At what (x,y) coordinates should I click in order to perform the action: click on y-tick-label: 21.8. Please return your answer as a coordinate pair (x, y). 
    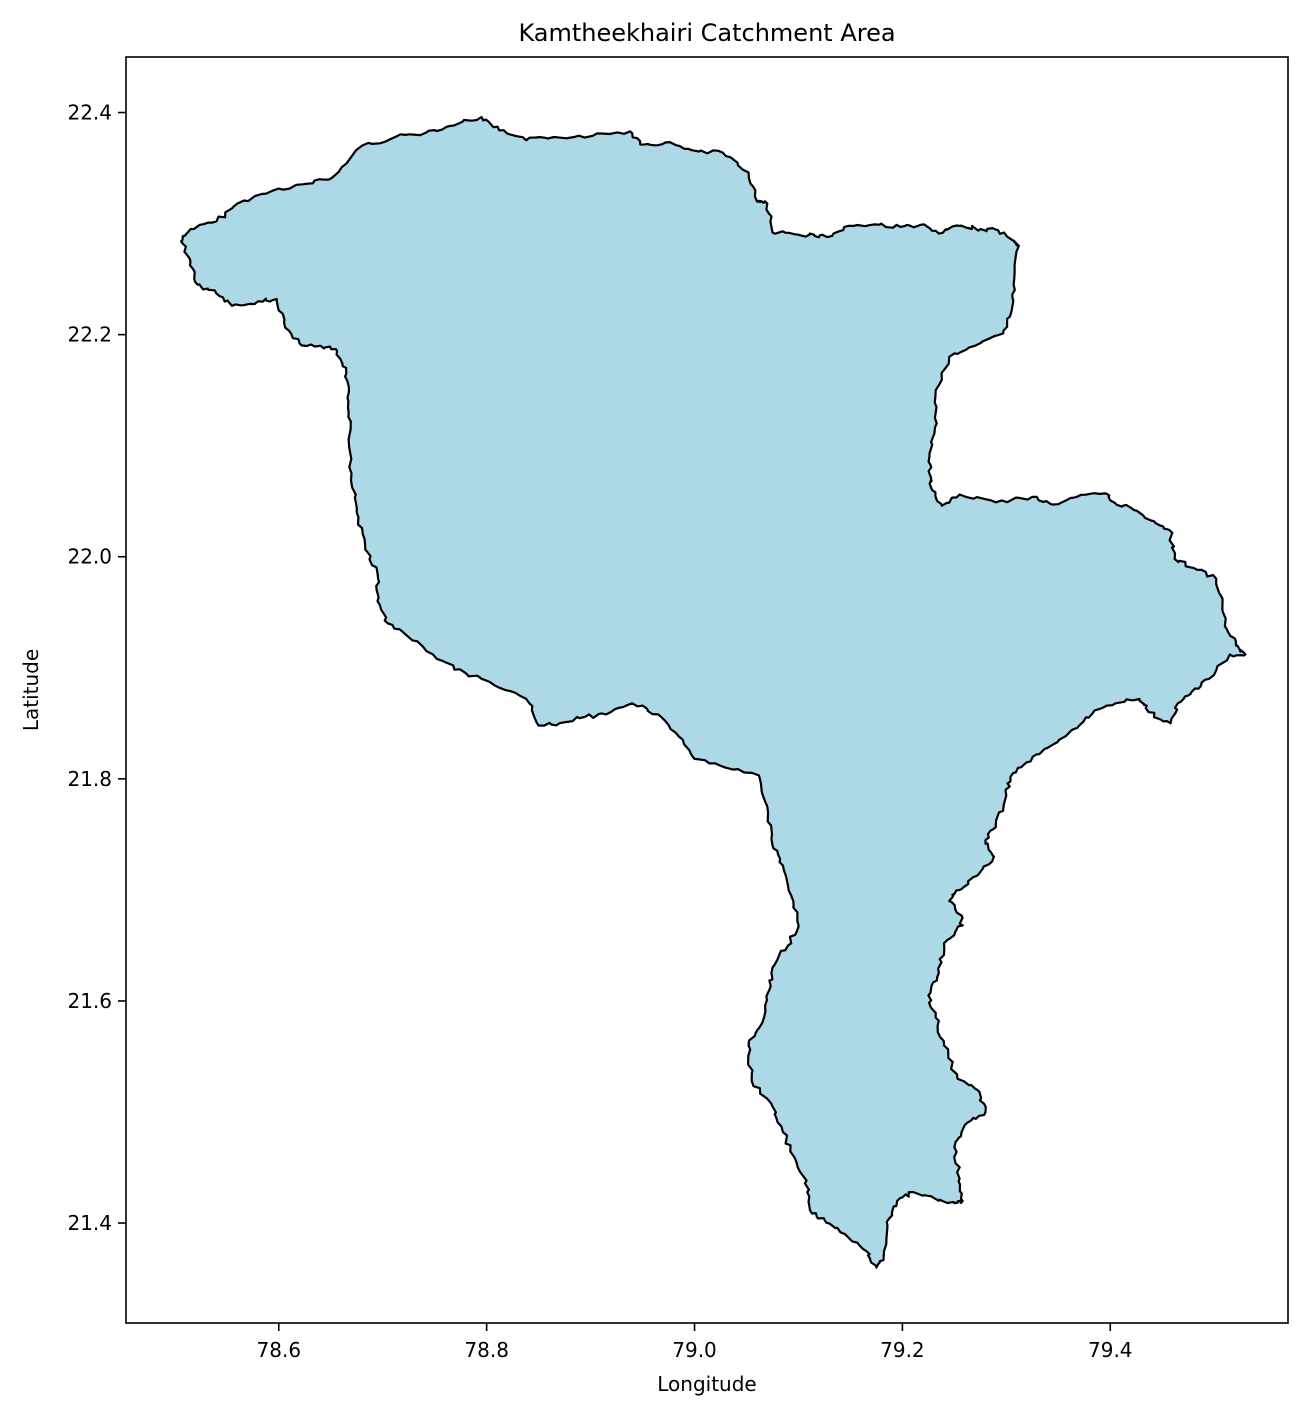
    Looking at the image, I should click on (89, 779).